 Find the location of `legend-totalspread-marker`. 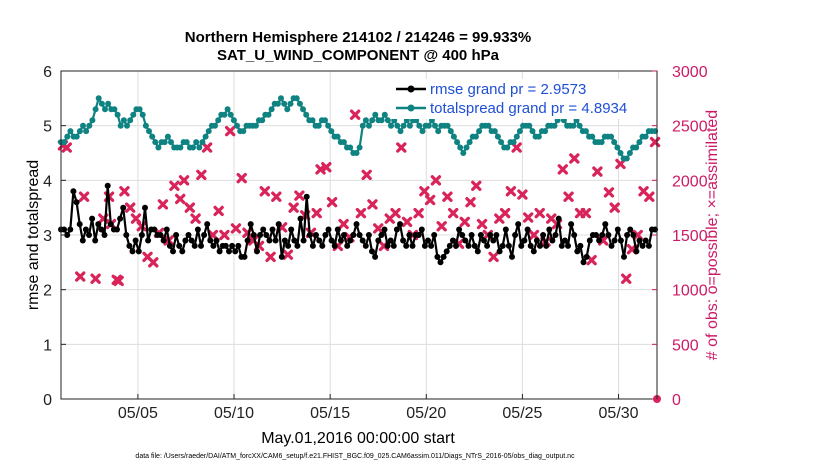

legend-totalspread-marker is located at coordinates (411, 108).